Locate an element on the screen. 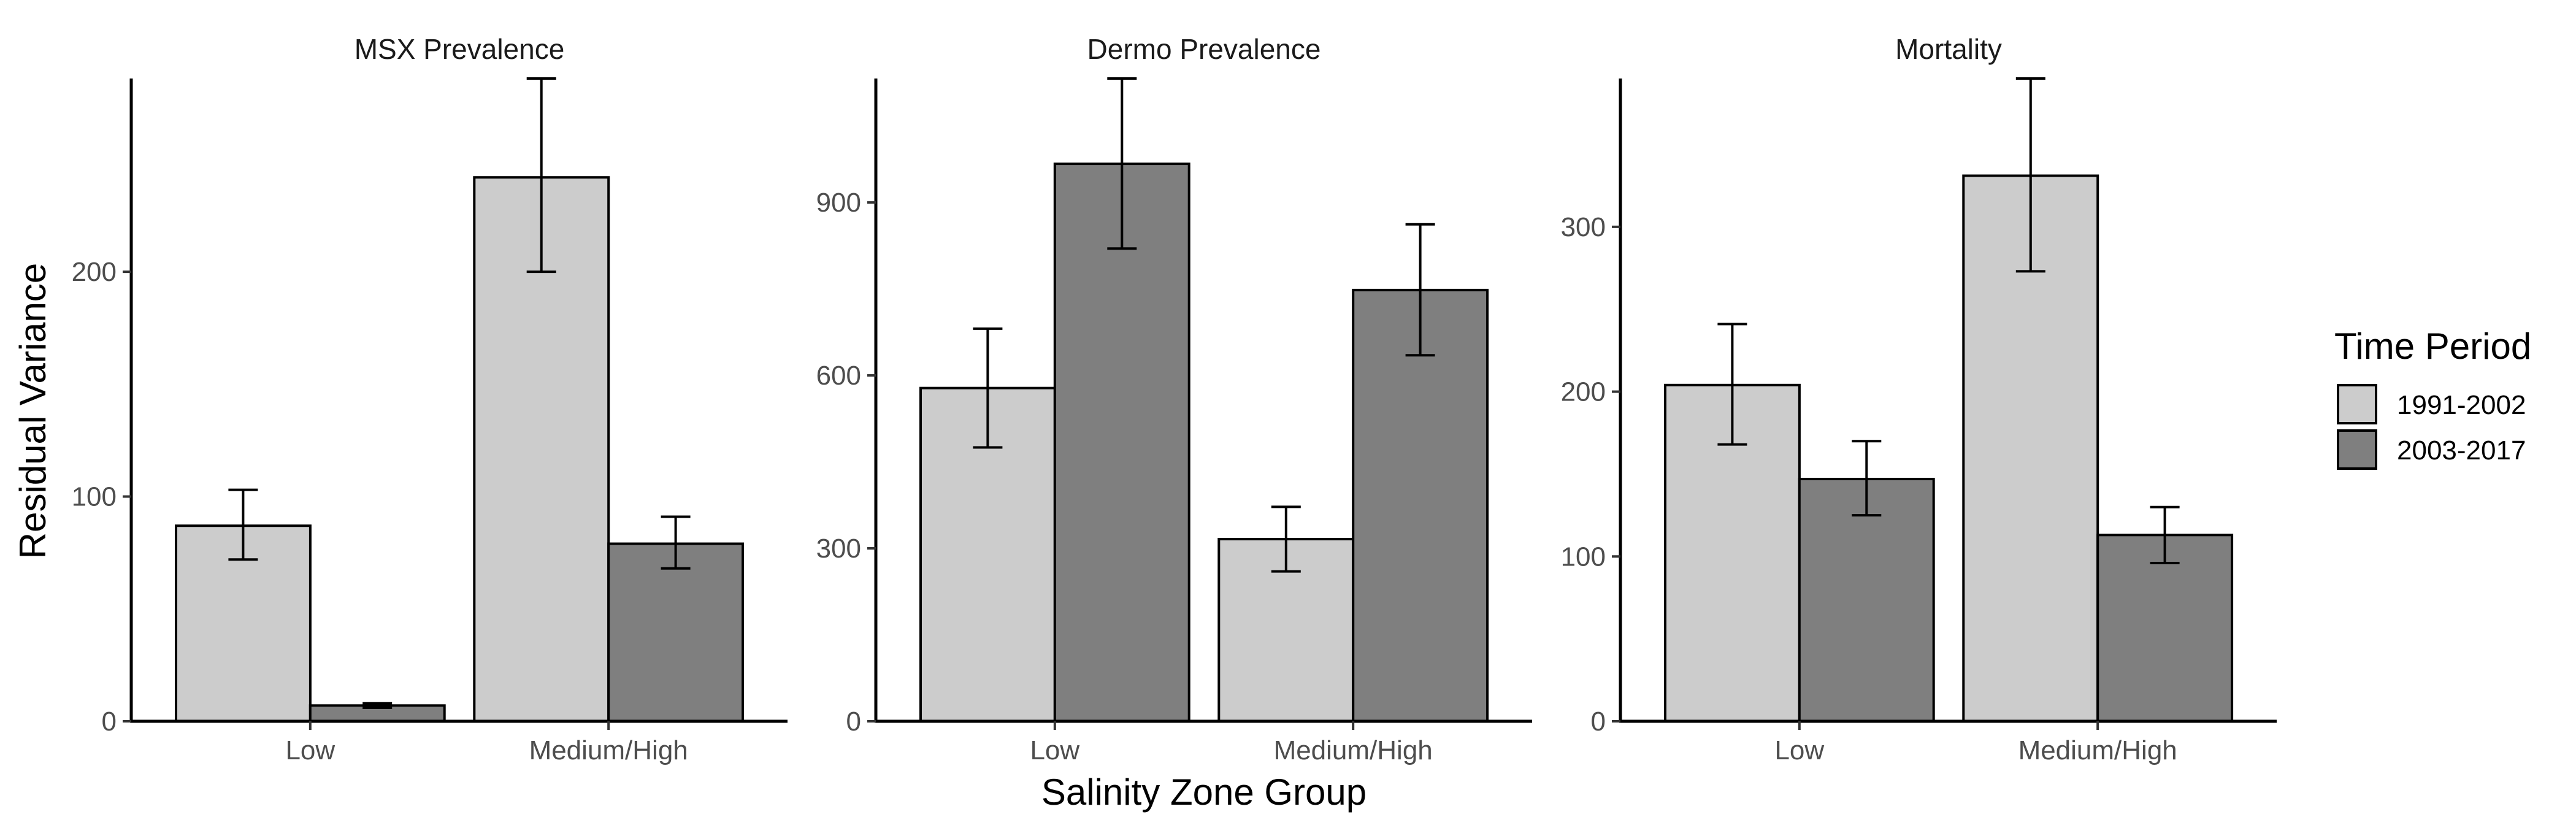 The image size is (2576, 828). legend: Time Period 1991-2002 2003-2017 is located at coordinates (2432, 398).